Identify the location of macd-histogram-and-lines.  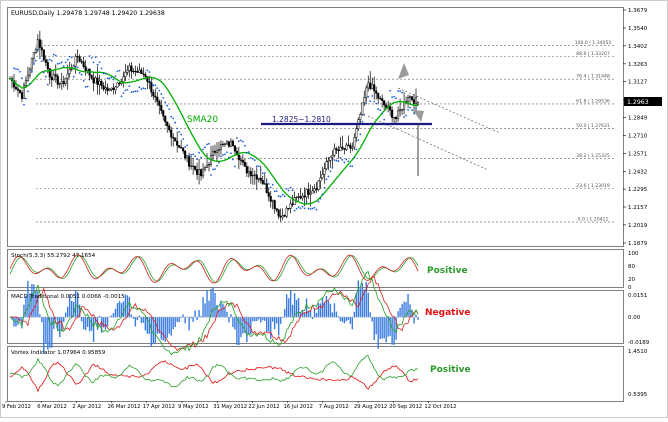
(214, 313).